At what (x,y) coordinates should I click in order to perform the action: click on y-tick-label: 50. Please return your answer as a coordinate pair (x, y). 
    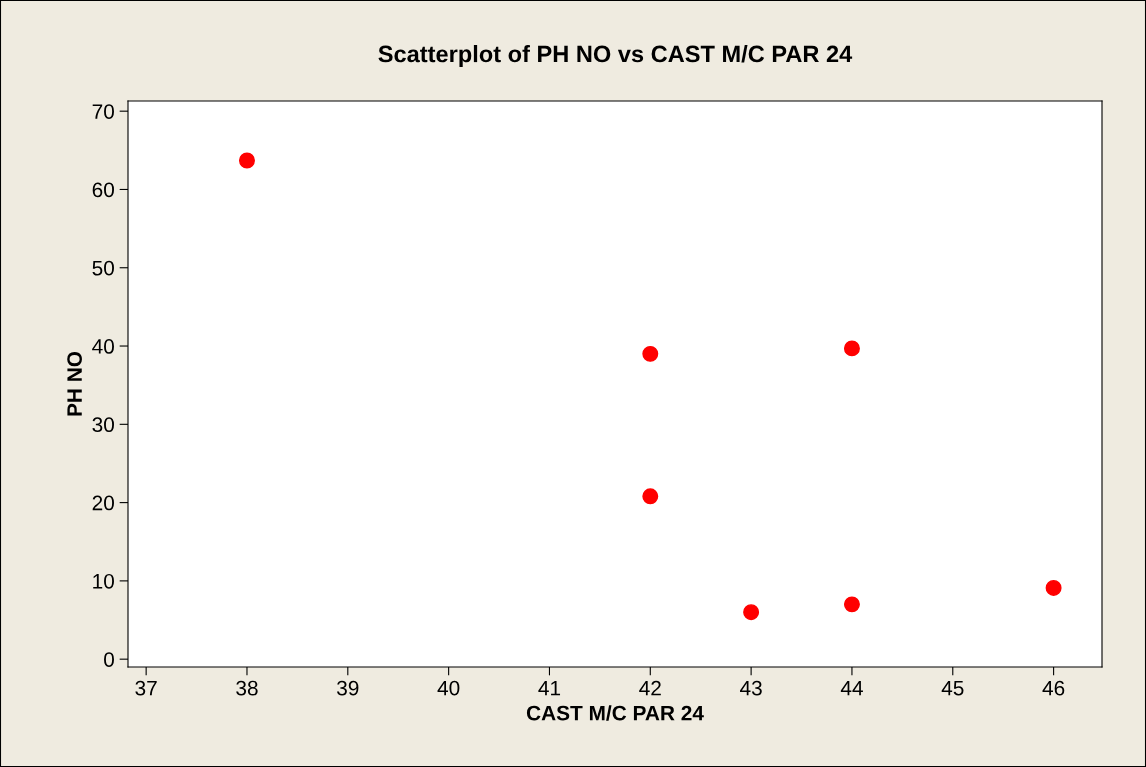
    Looking at the image, I should click on (103, 268).